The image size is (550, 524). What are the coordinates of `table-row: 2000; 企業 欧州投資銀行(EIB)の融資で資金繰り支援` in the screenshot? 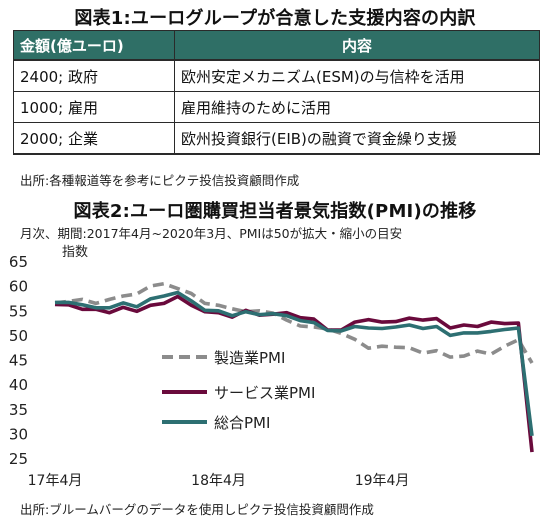 It's located at (276, 138).